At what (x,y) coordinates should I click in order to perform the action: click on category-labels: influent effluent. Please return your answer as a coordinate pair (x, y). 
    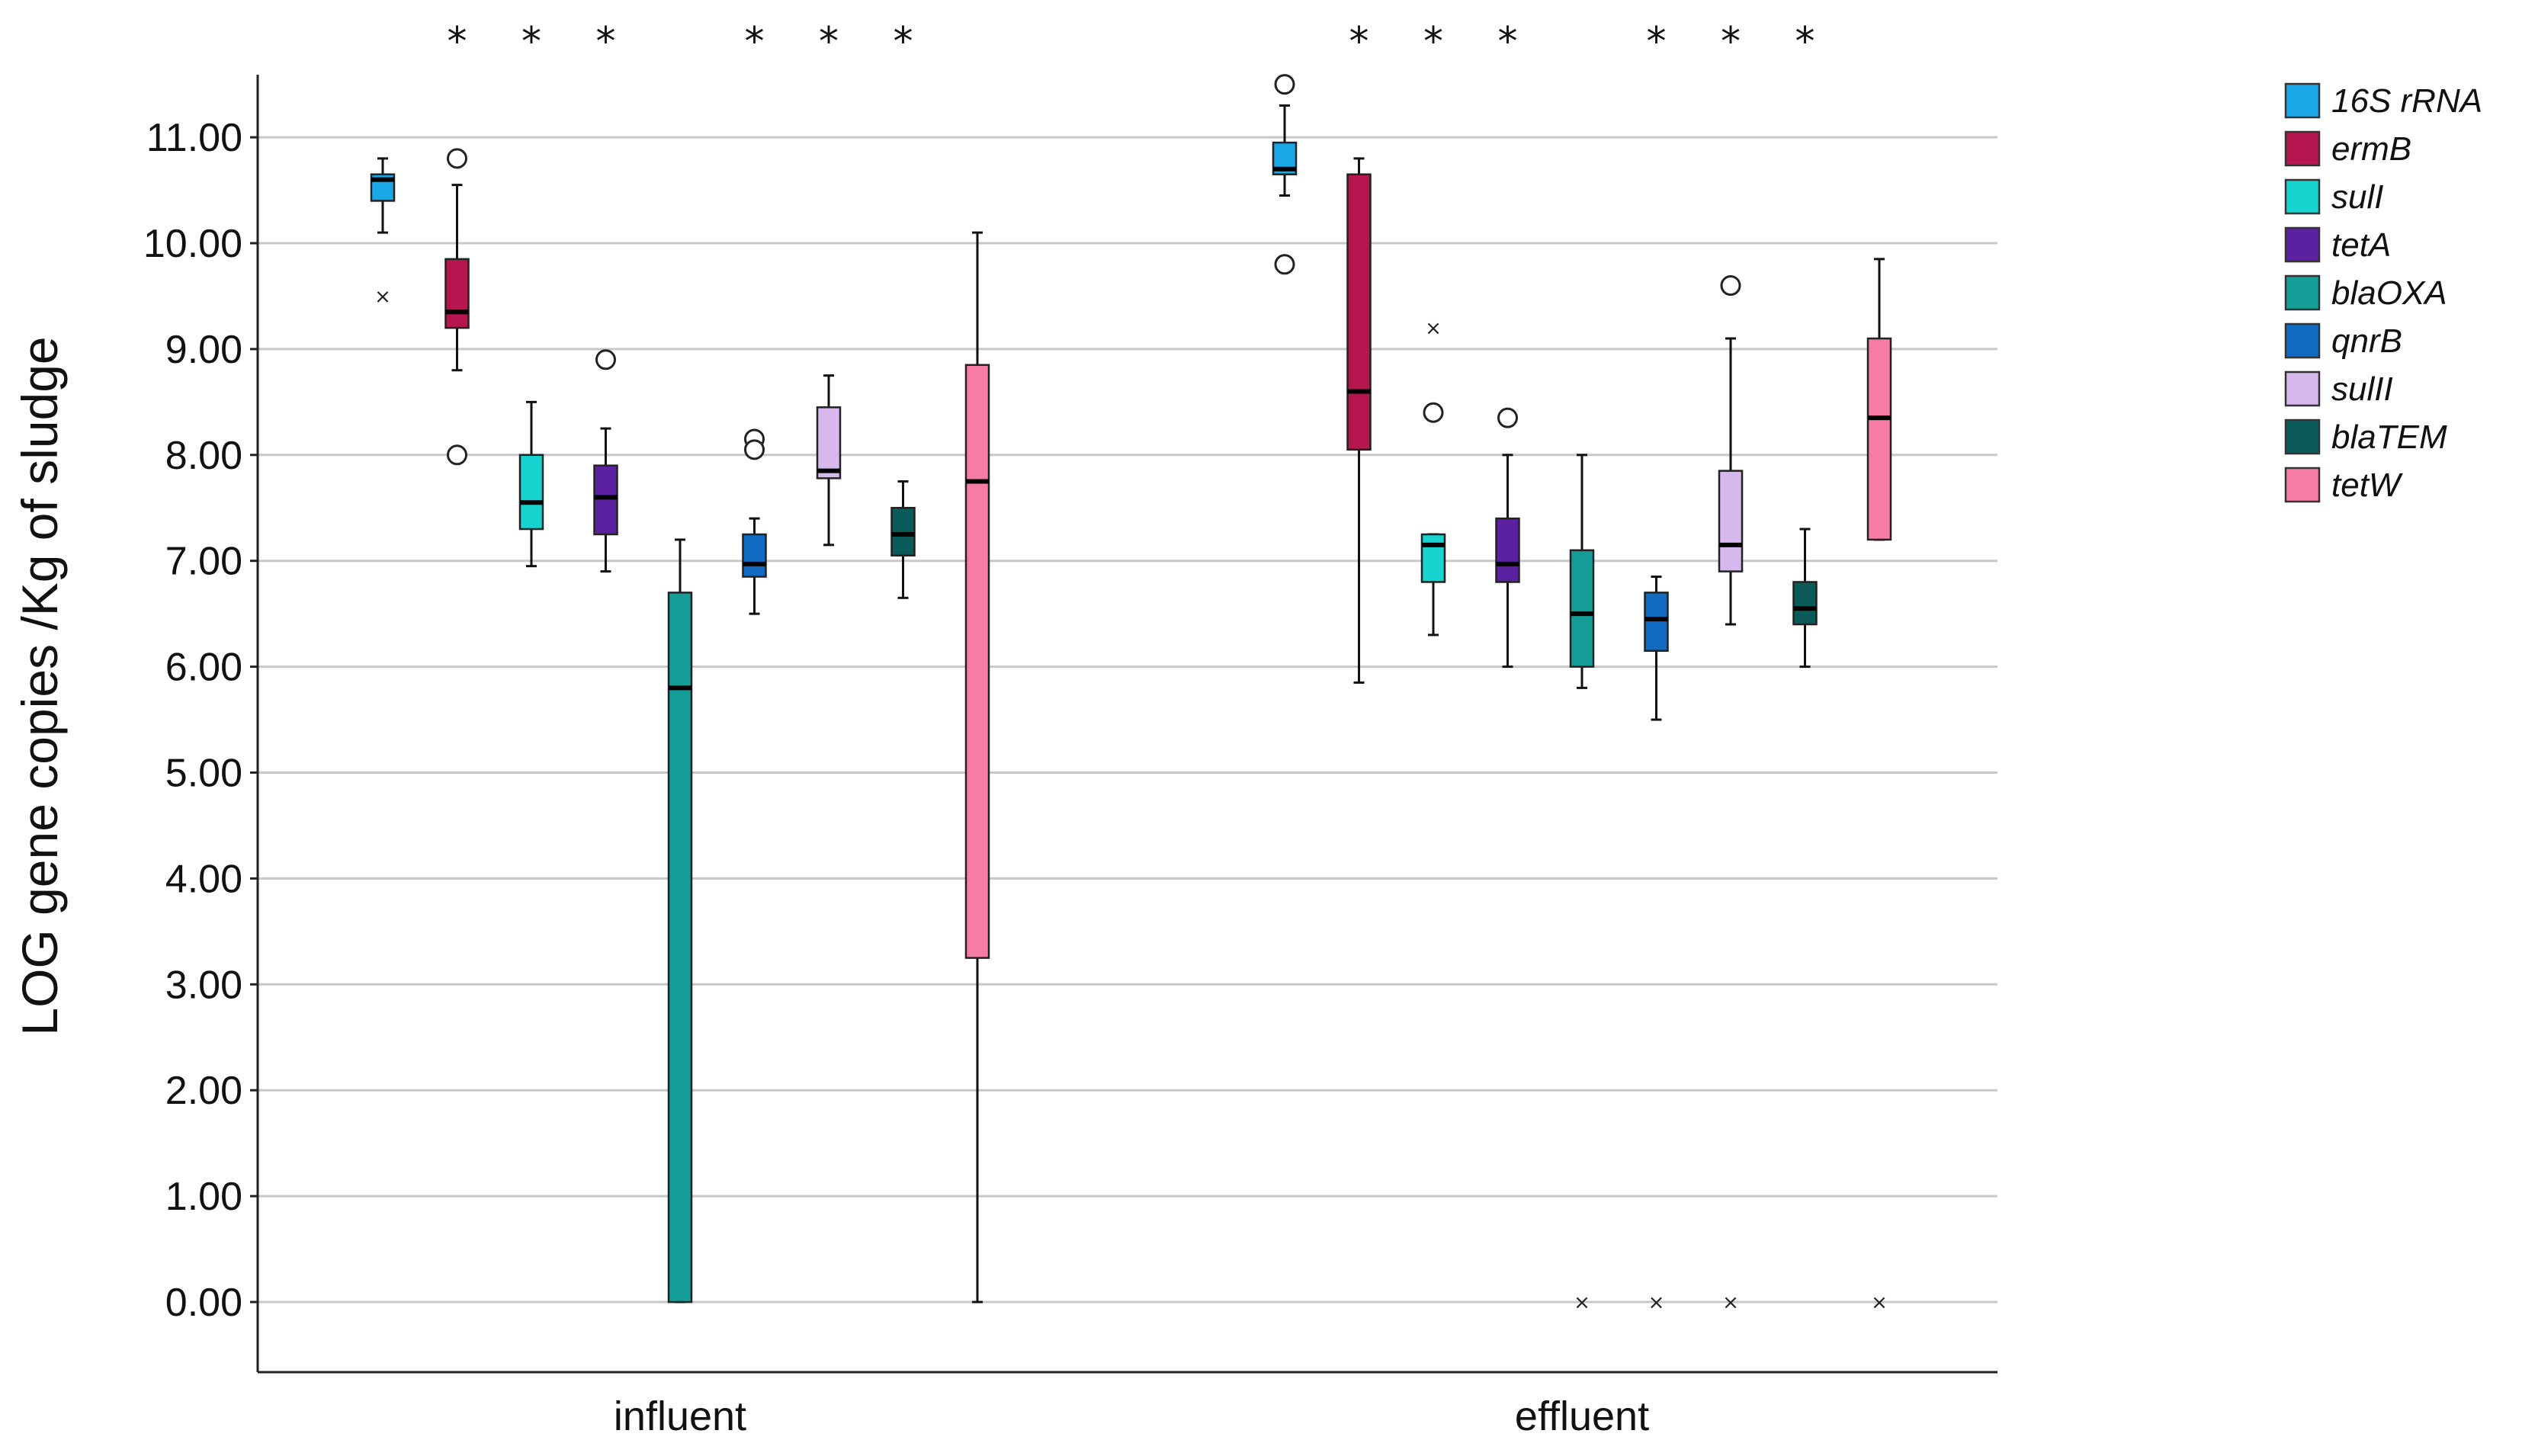
    Looking at the image, I should click on (1131, 1416).